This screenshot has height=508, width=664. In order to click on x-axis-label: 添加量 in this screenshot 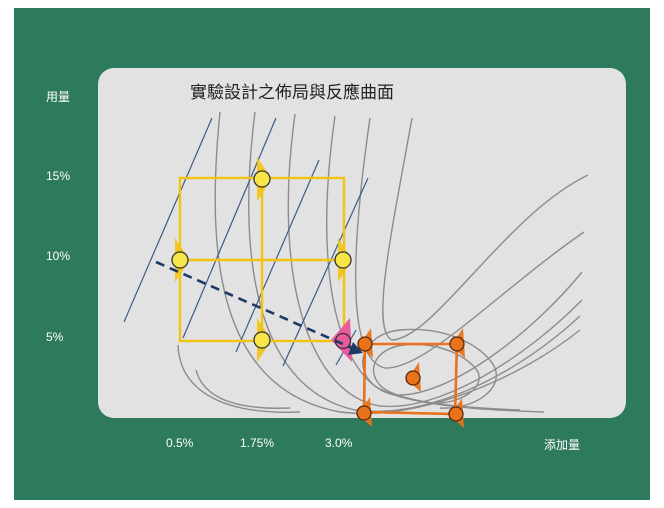, I will do `click(562, 445)`.